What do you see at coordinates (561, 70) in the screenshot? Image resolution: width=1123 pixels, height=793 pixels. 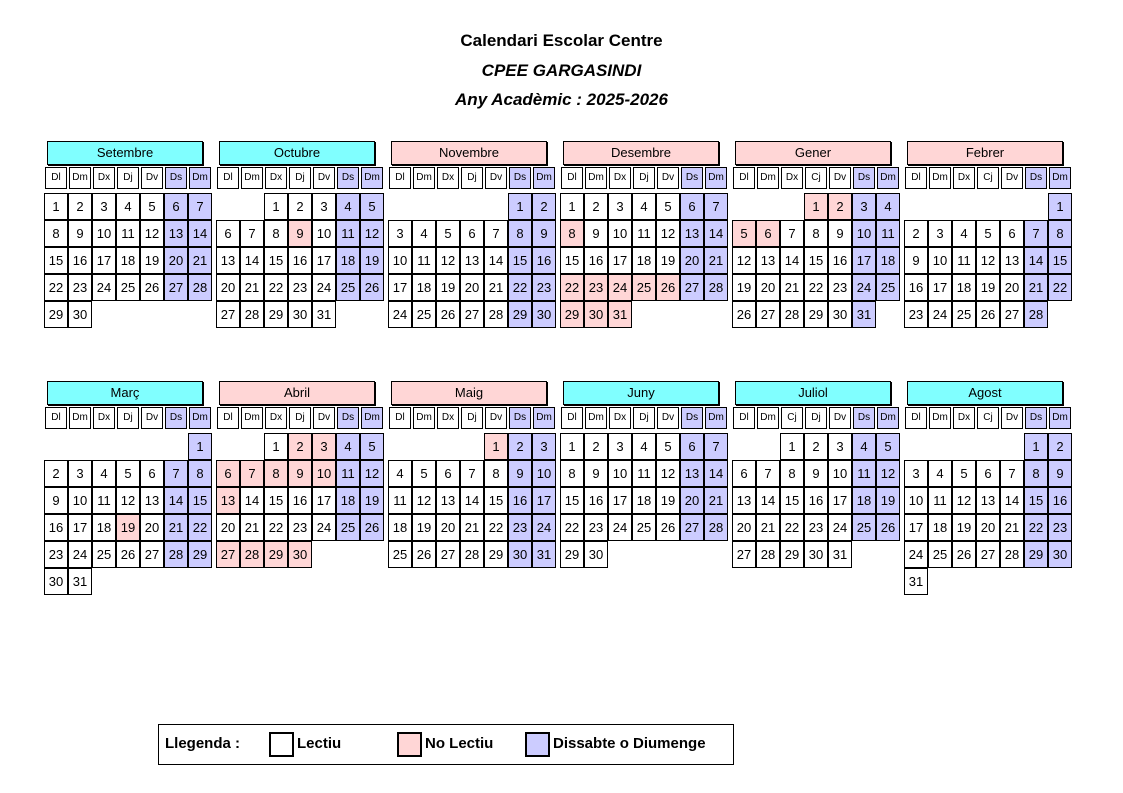 I see `school-name: CPEE GARGASINDI` at bounding box center [561, 70].